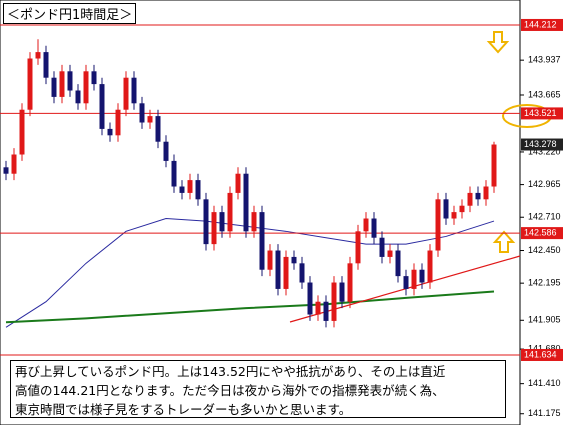 This screenshot has width=563, height=425. I want to click on price-label: 141.634, so click(540, 354).